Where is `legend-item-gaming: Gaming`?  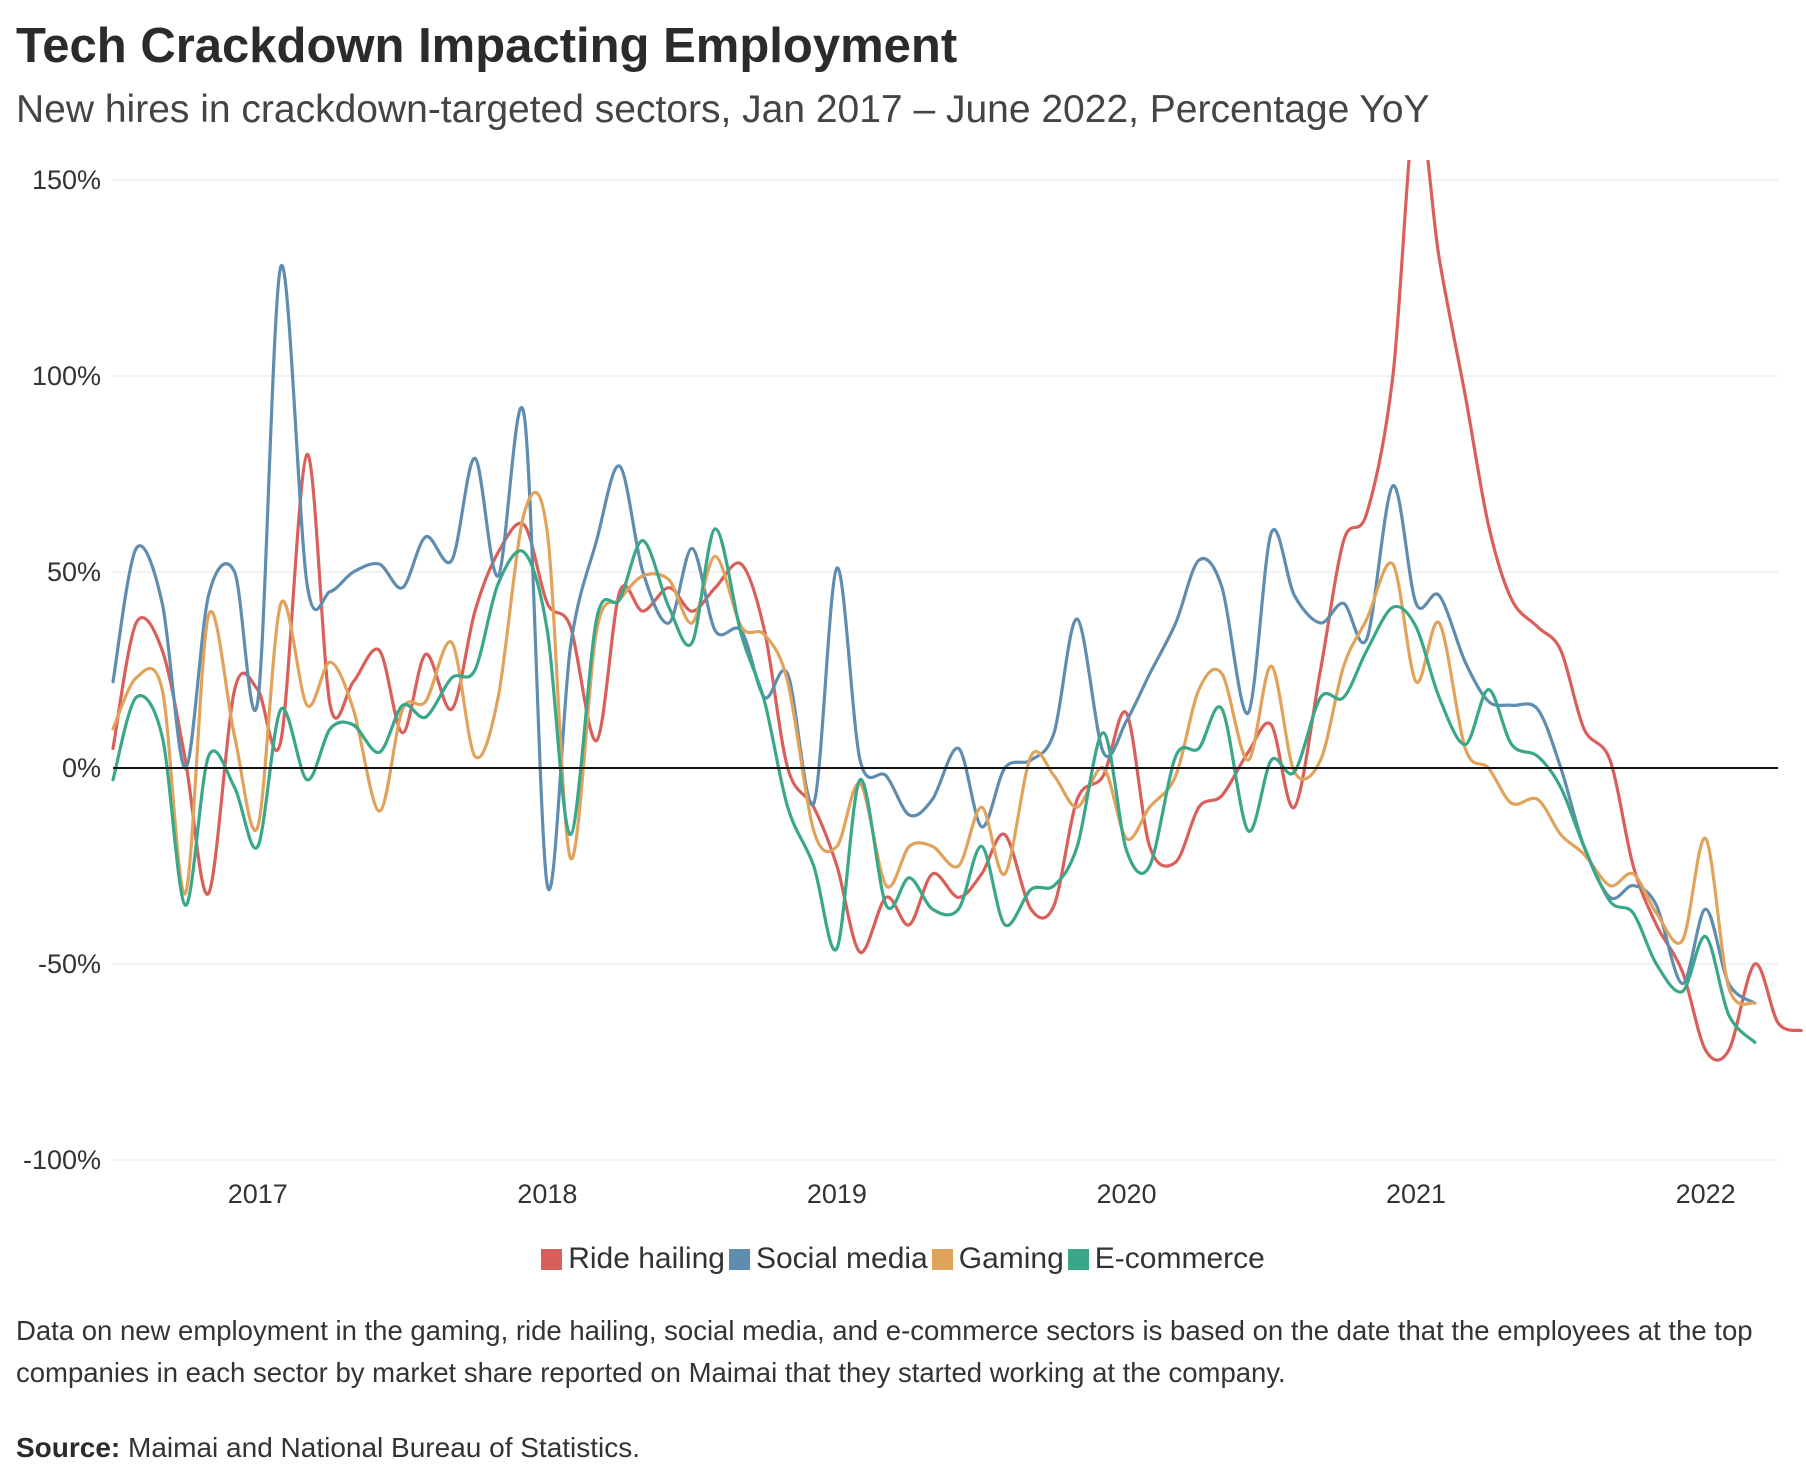 legend-item-gaming: Gaming is located at coordinates (997, 1259).